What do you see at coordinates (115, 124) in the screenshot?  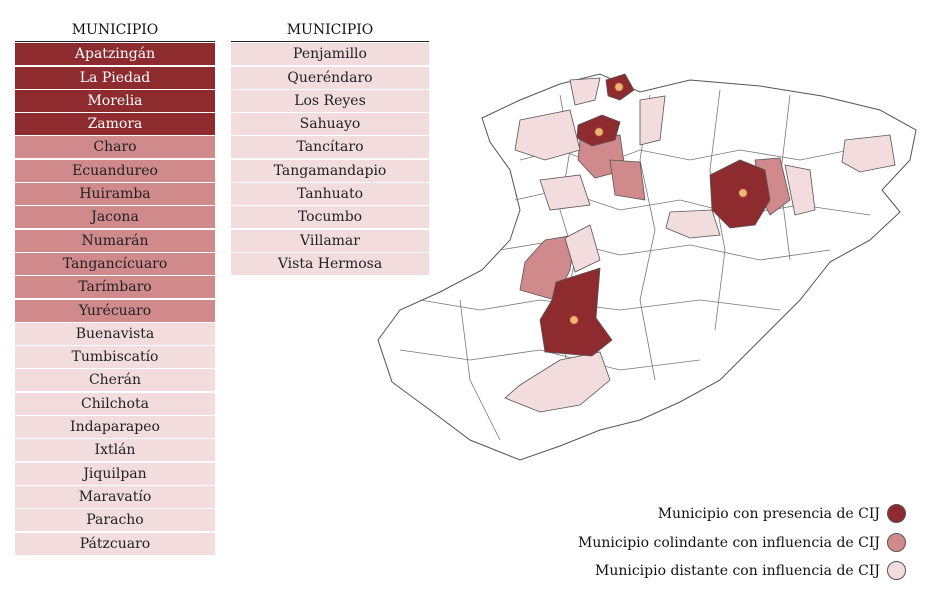 I see `table-row: Zamora` at bounding box center [115, 124].